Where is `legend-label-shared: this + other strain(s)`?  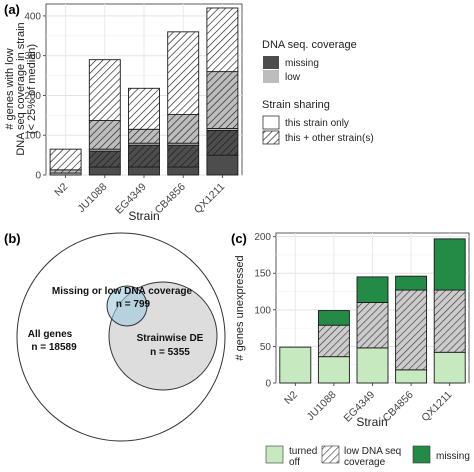
legend-label-shared: this + other strain(s) is located at coordinates (329, 138).